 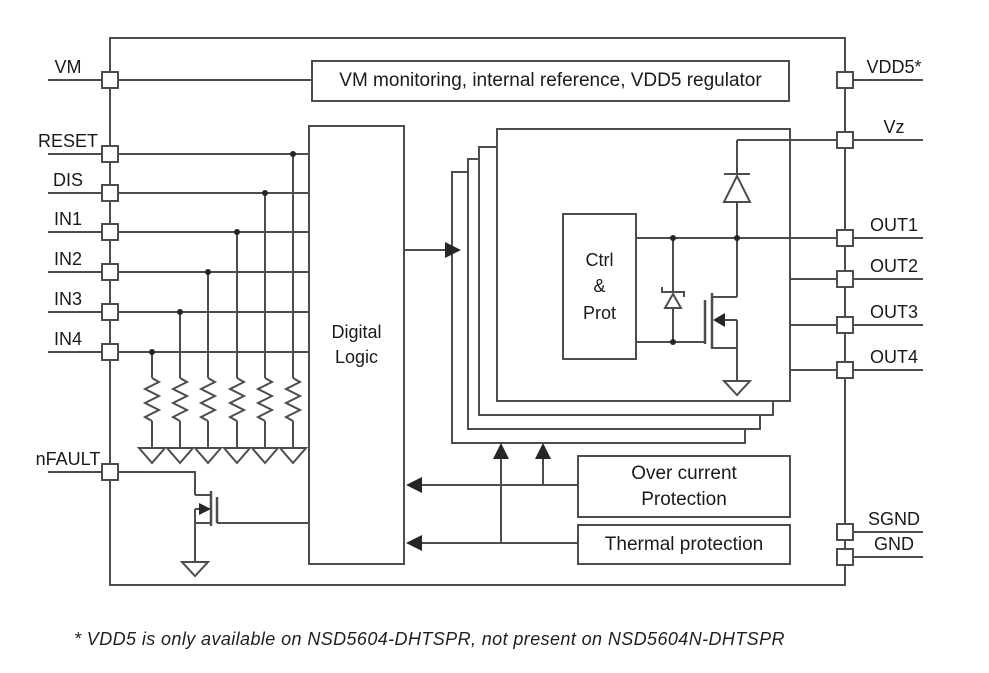 What do you see at coordinates (67, 259) in the screenshot?
I see `pin-label-in2: IN2` at bounding box center [67, 259].